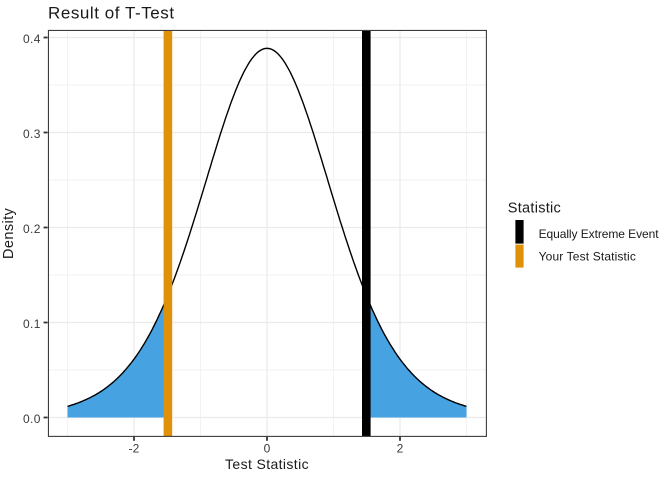 This screenshot has width=672, height=480. What do you see at coordinates (32, 229) in the screenshot?
I see `svg-text: 0.2` at bounding box center [32, 229].